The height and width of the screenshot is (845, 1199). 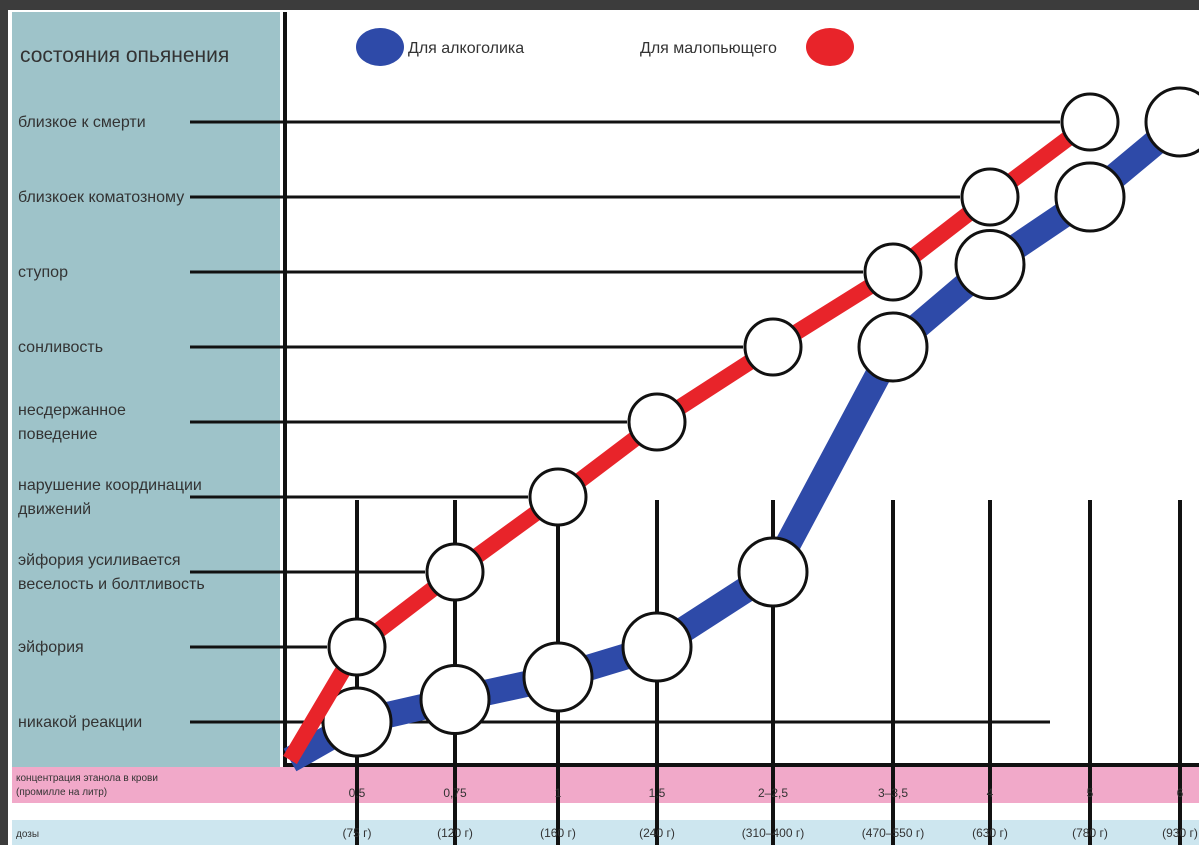 What do you see at coordinates (605, 832) in the screenshot?
I see `dose-band` at bounding box center [605, 832].